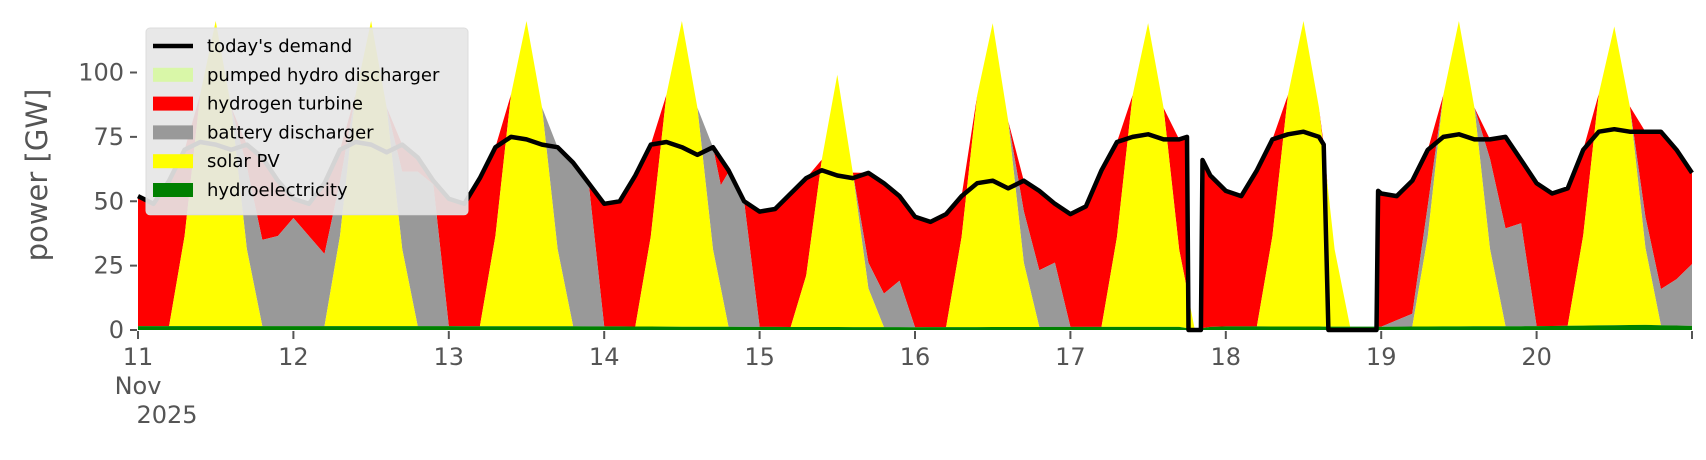 The height and width of the screenshot is (460, 1706). Describe the element at coordinates (1226, 357) in the screenshot. I see `x-tick-label: 18` at that location.